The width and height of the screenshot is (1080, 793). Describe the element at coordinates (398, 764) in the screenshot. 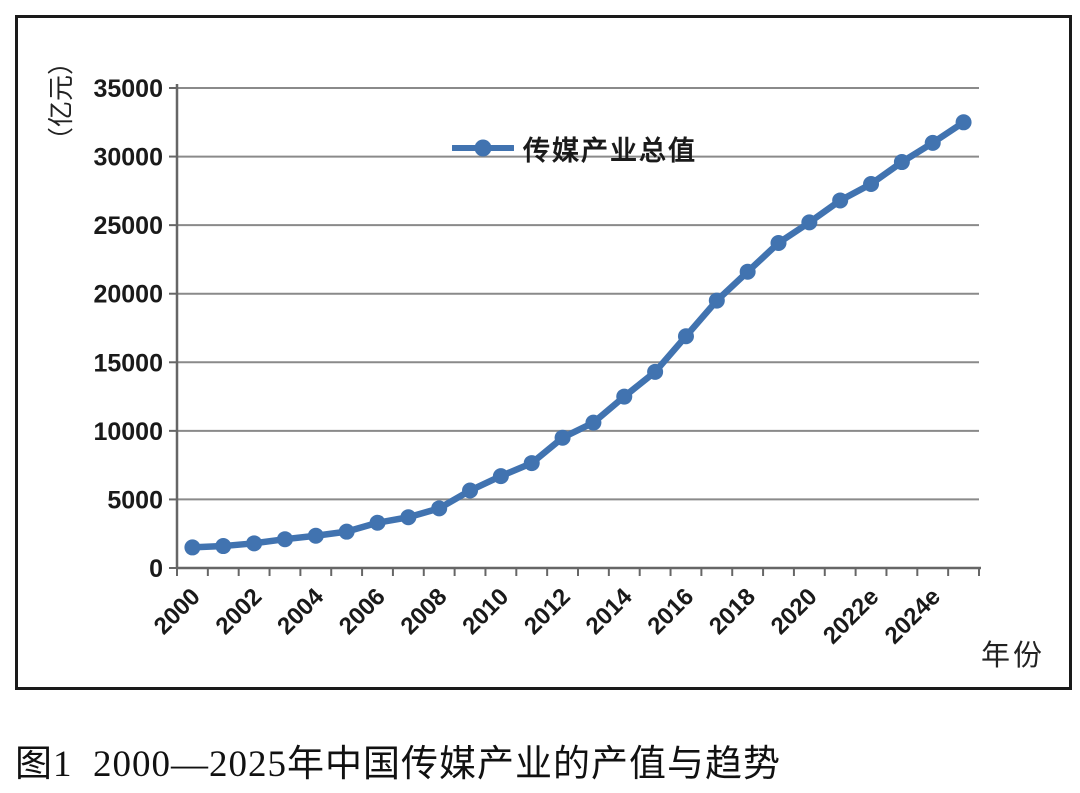

I see `figure-caption: 图1 2000—2025年中国传媒产业的产值与趋势` at that location.